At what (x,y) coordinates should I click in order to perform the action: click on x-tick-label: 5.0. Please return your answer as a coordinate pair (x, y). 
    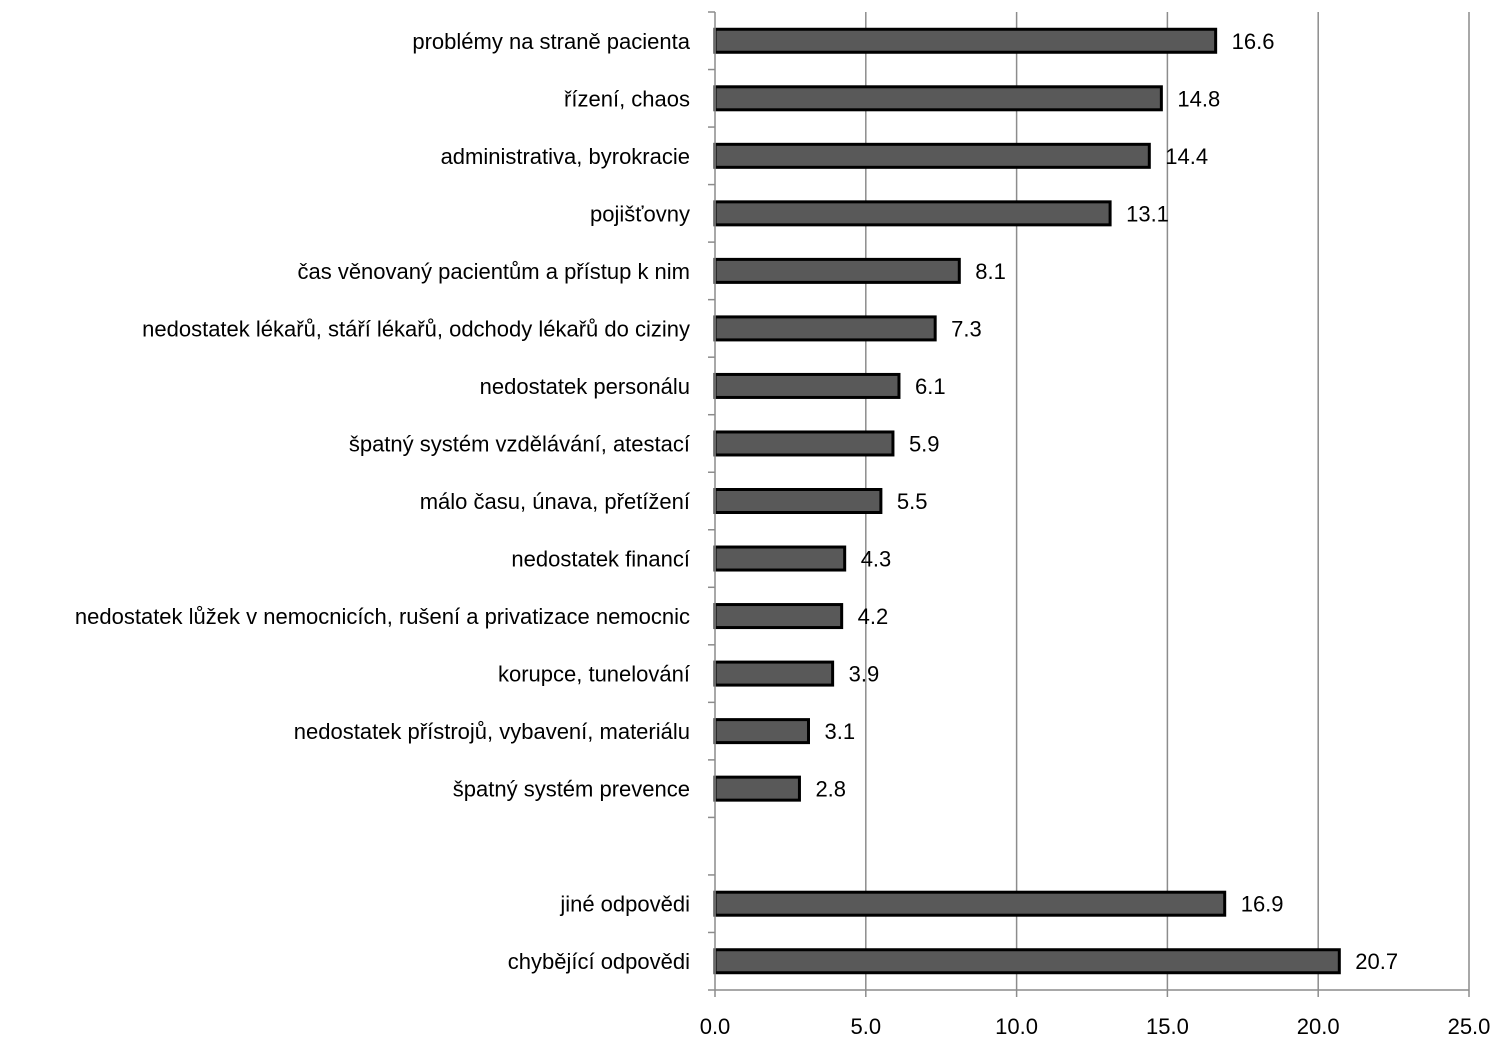
    Looking at the image, I should click on (866, 1025).